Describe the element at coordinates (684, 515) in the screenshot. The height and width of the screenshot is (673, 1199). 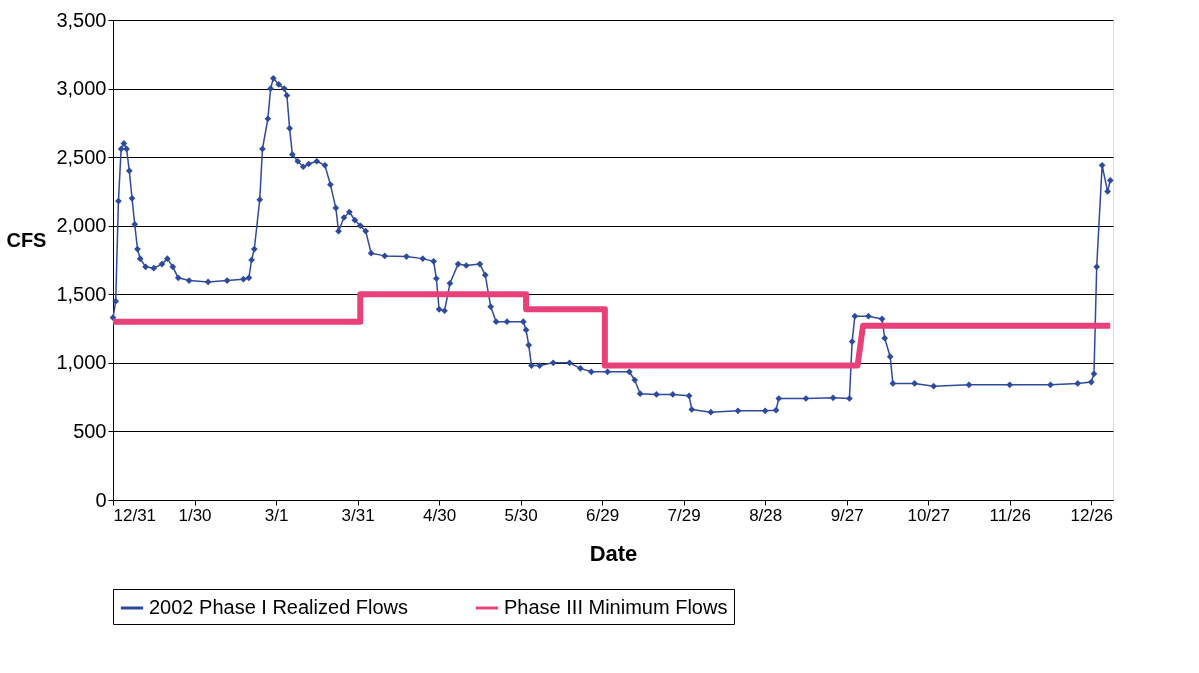
I see `x-tick-label: 7/29` at that location.